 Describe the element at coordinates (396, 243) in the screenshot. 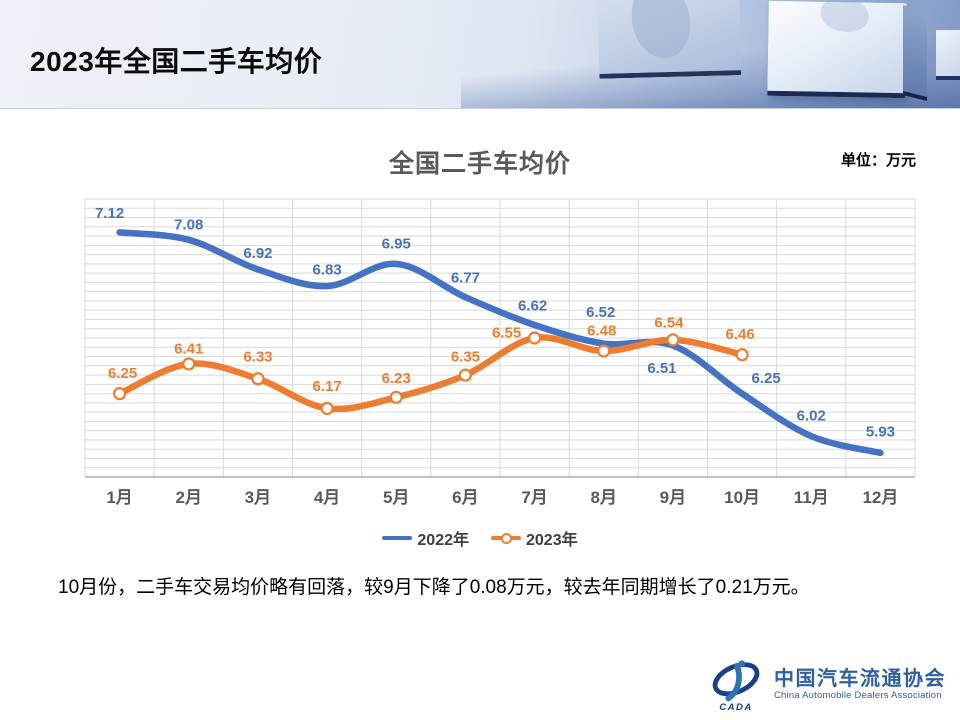

I see `svg-text: 6.95` at that location.